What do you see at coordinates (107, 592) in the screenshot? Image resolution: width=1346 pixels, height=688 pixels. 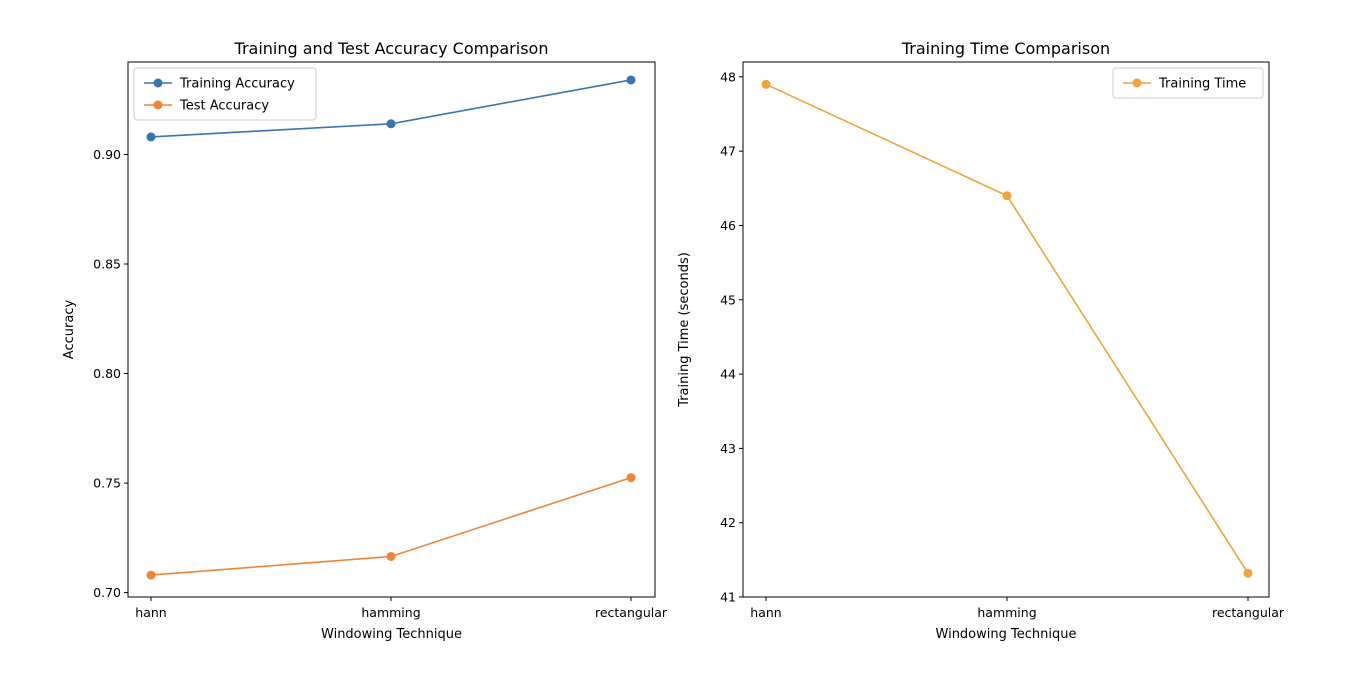 I see `y-tick-label: 0.70` at bounding box center [107, 592].